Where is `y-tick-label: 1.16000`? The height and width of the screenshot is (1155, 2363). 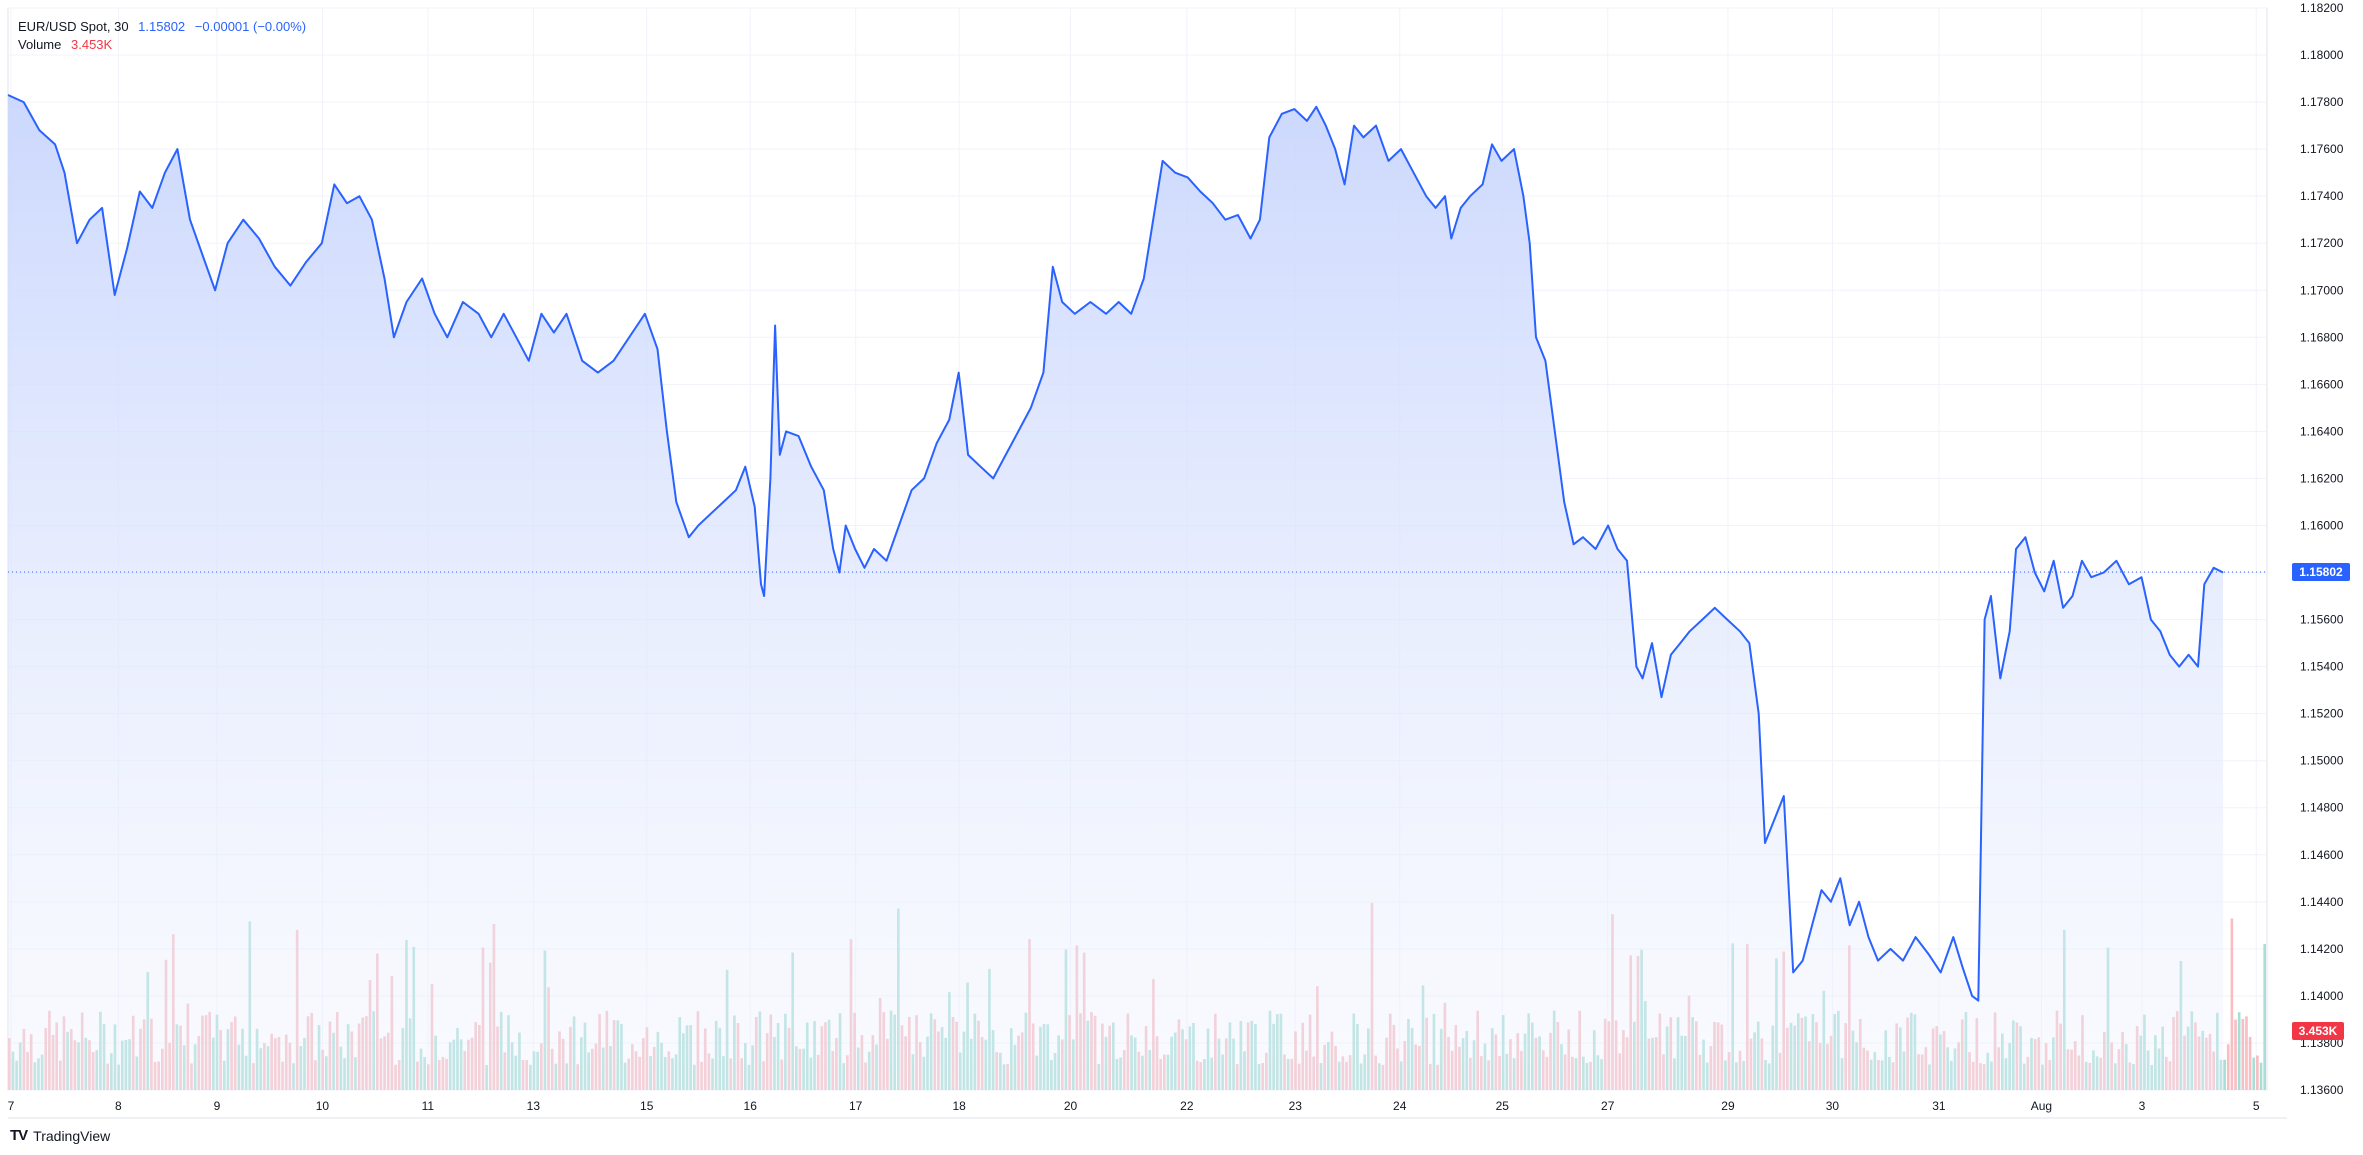 y-tick-label: 1.16000 is located at coordinates (2322, 525).